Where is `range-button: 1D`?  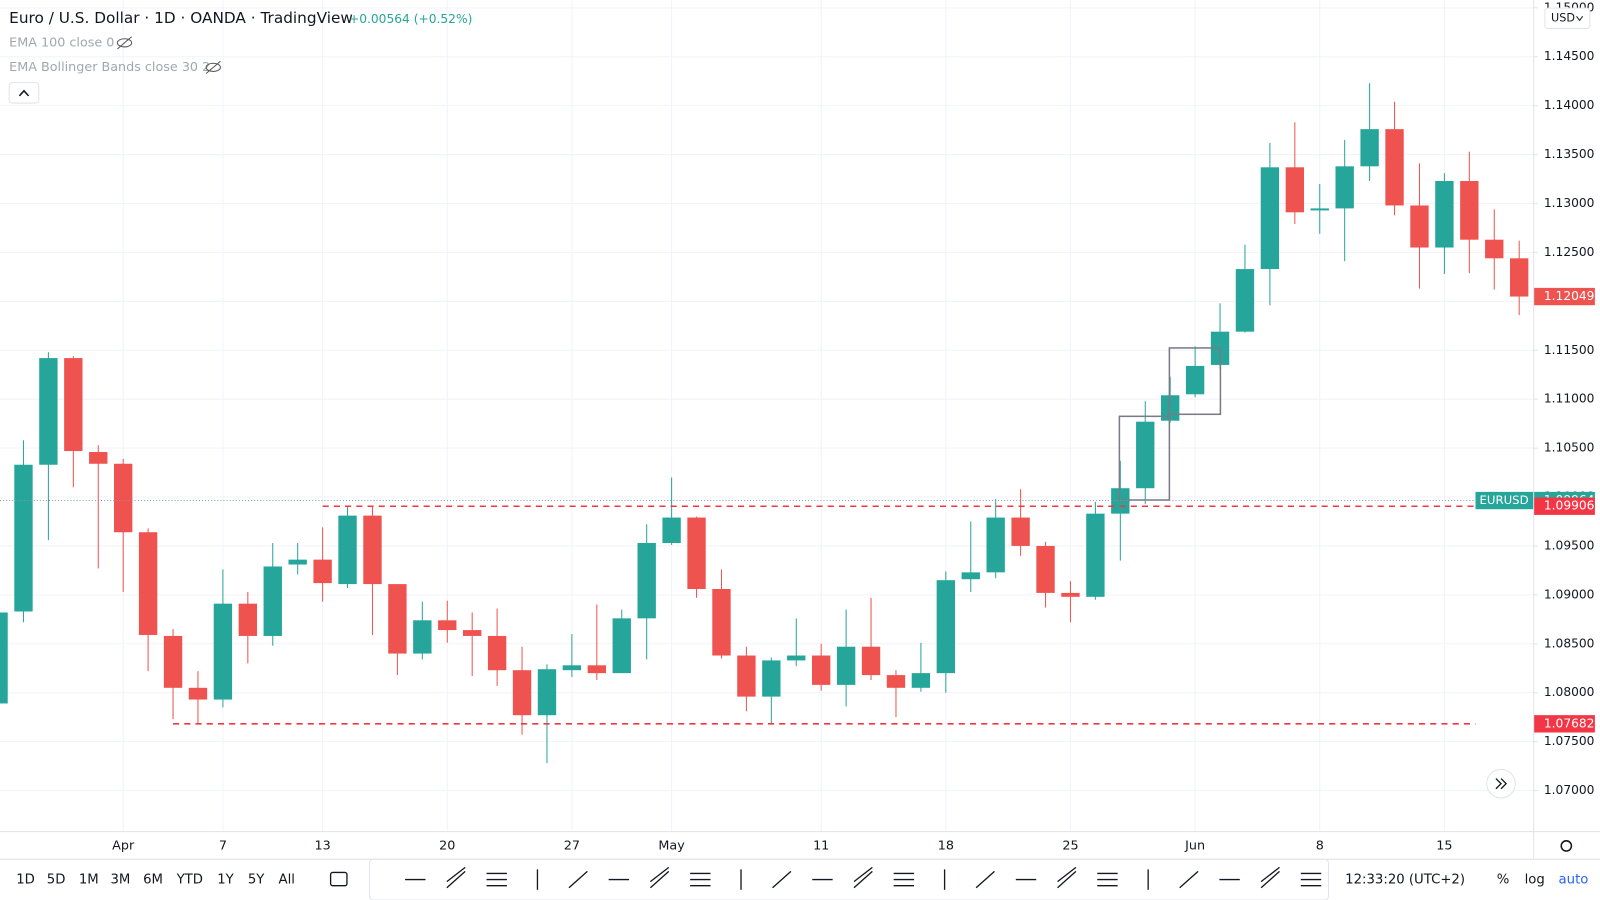 range-button: 1D is located at coordinates (25, 880).